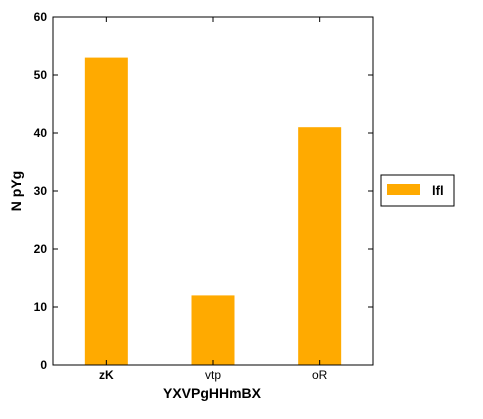 The image size is (483, 419). I want to click on legend: lfl, so click(417, 190).